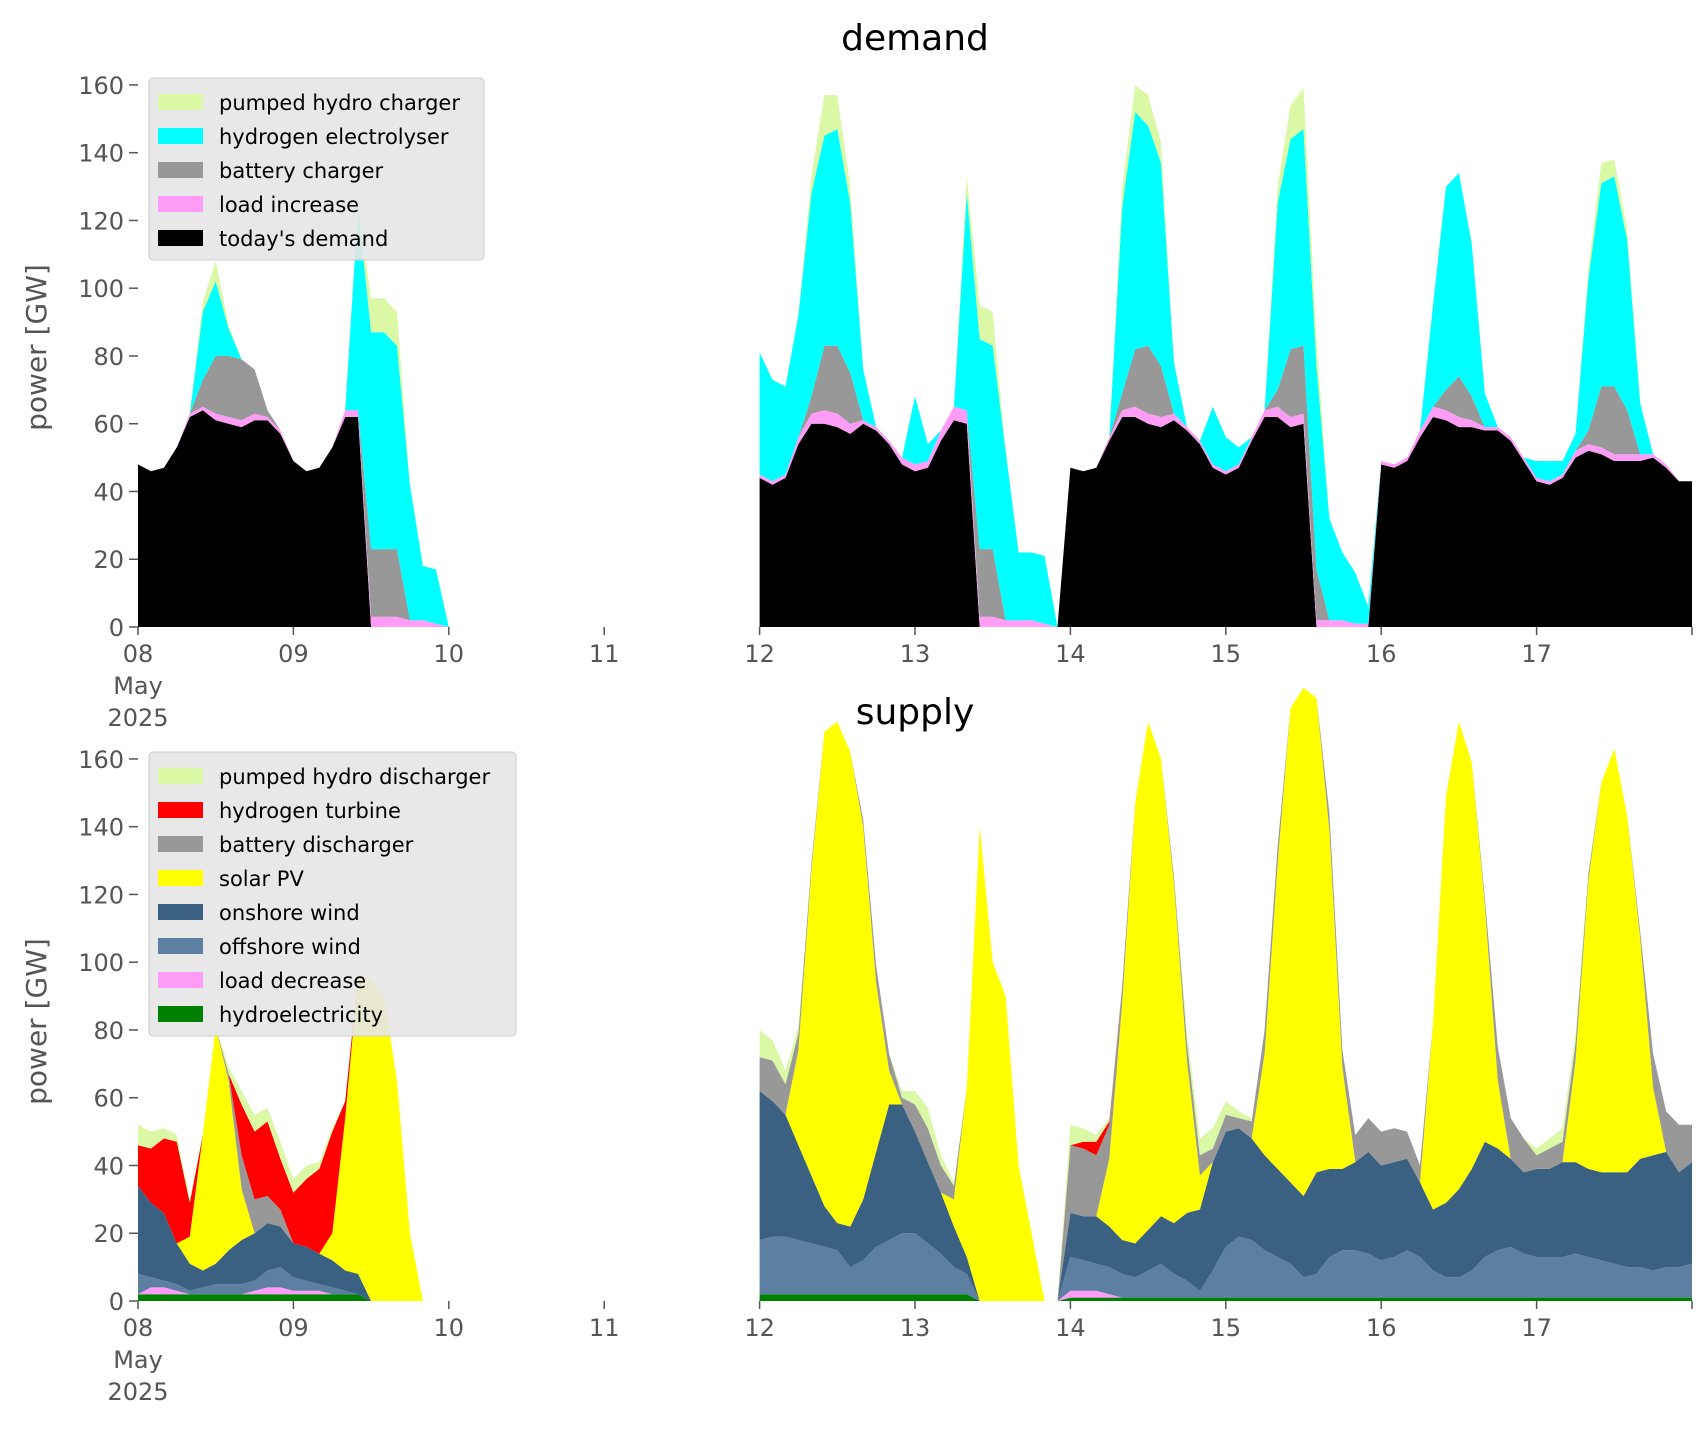 This screenshot has width=1706, height=1431. I want to click on legend-swatch-load-increase, so click(180, 204).